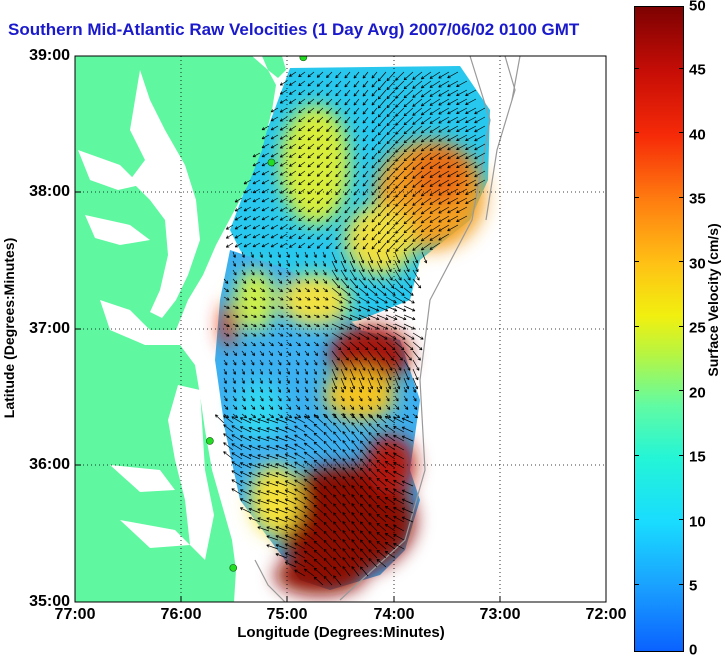  Describe the element at coordinates (659, 329) in the screenshot. I see `colorbar` at that location.